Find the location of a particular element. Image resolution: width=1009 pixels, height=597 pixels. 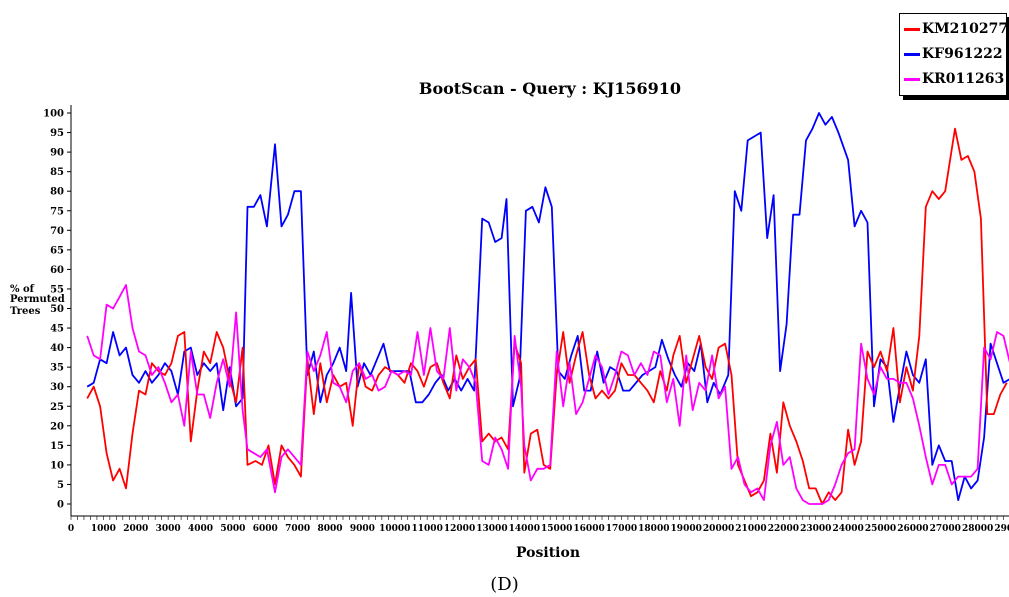

x-tick-label: 12000 is located at coordinates (459, 529).